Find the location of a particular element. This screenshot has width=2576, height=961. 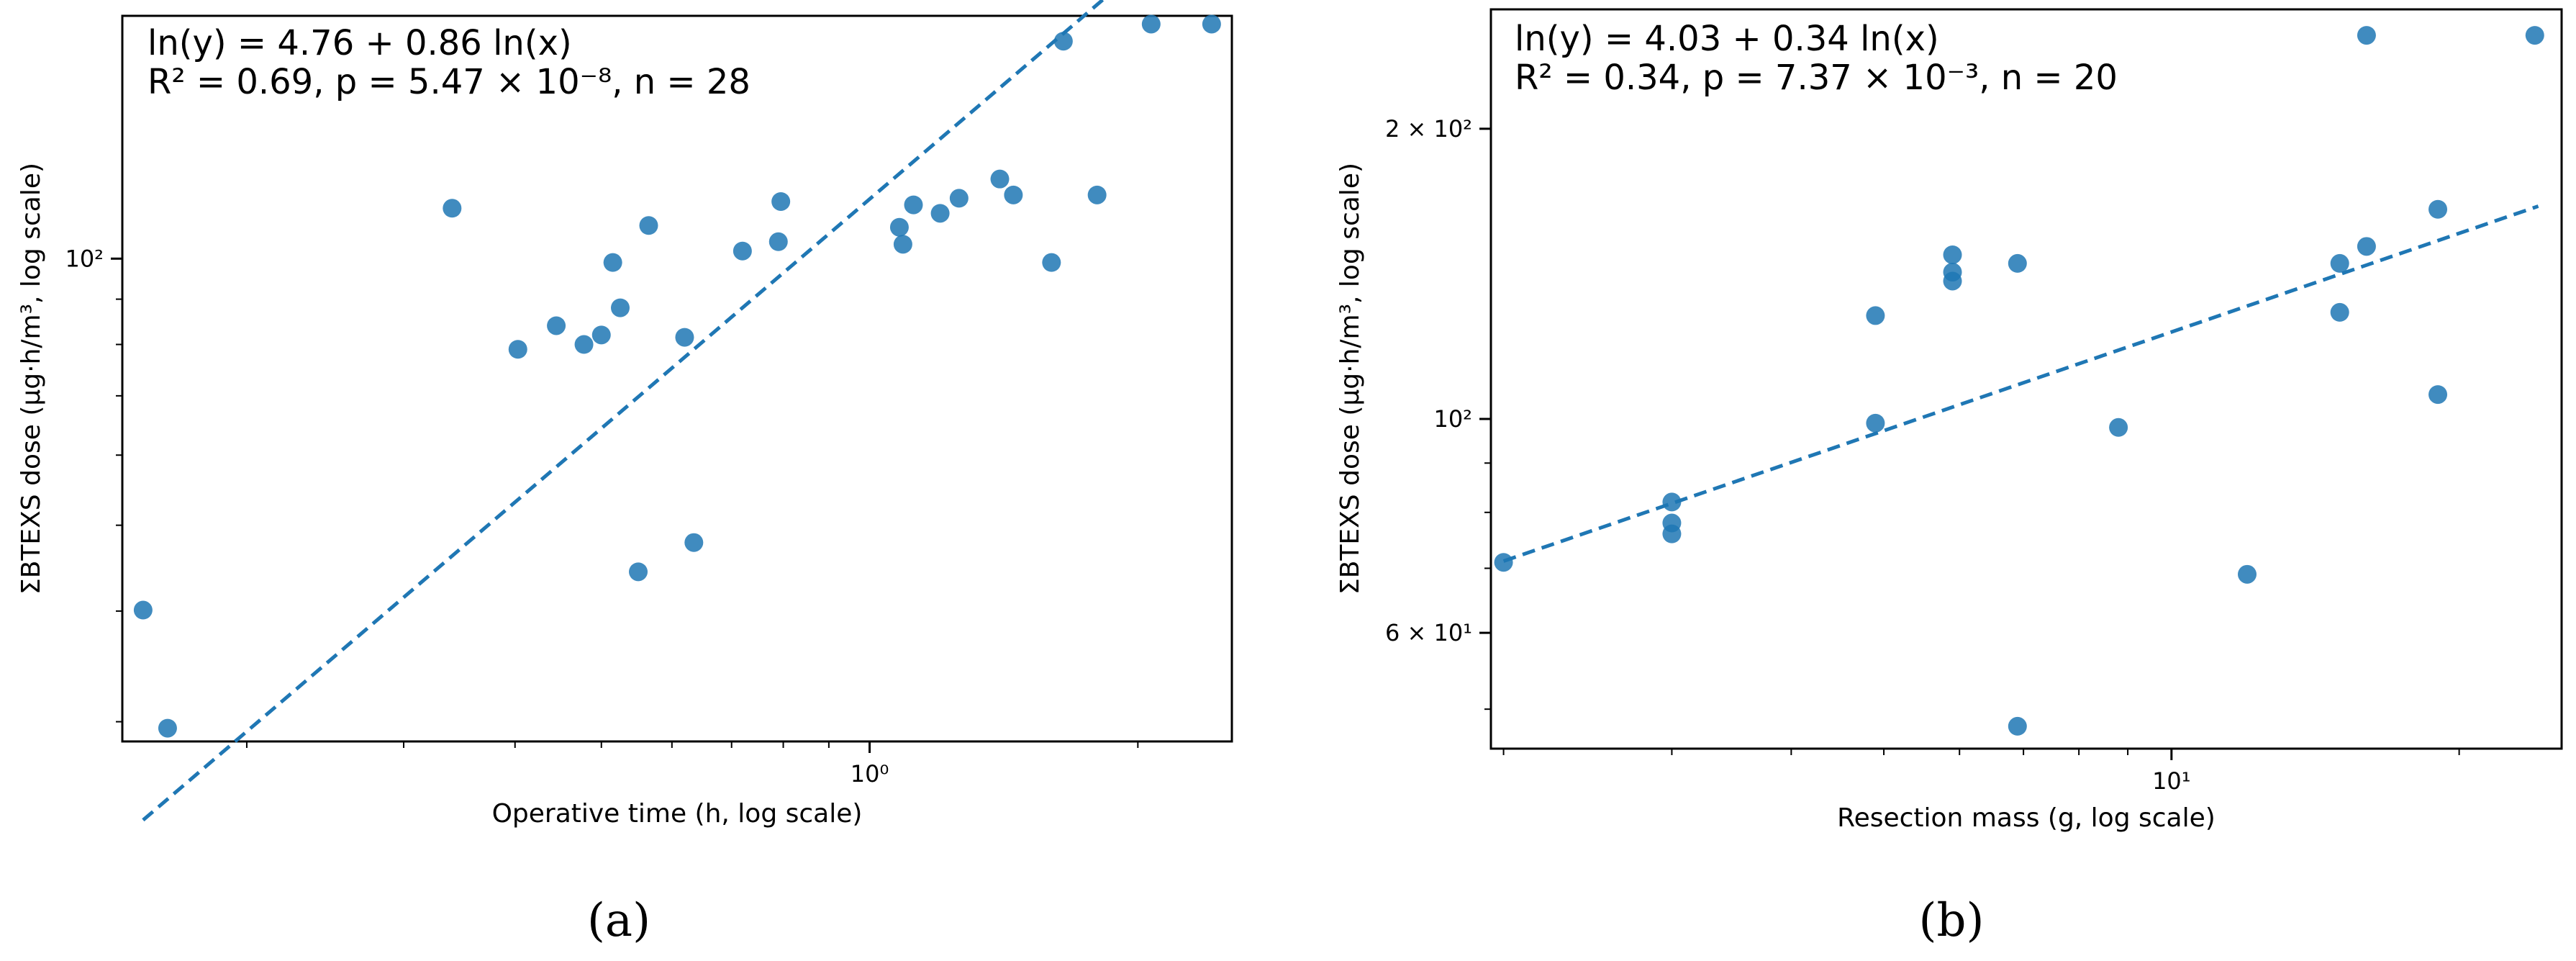

y-tick-label: 6 × 10¹ is located at coordinates (1428, 632).